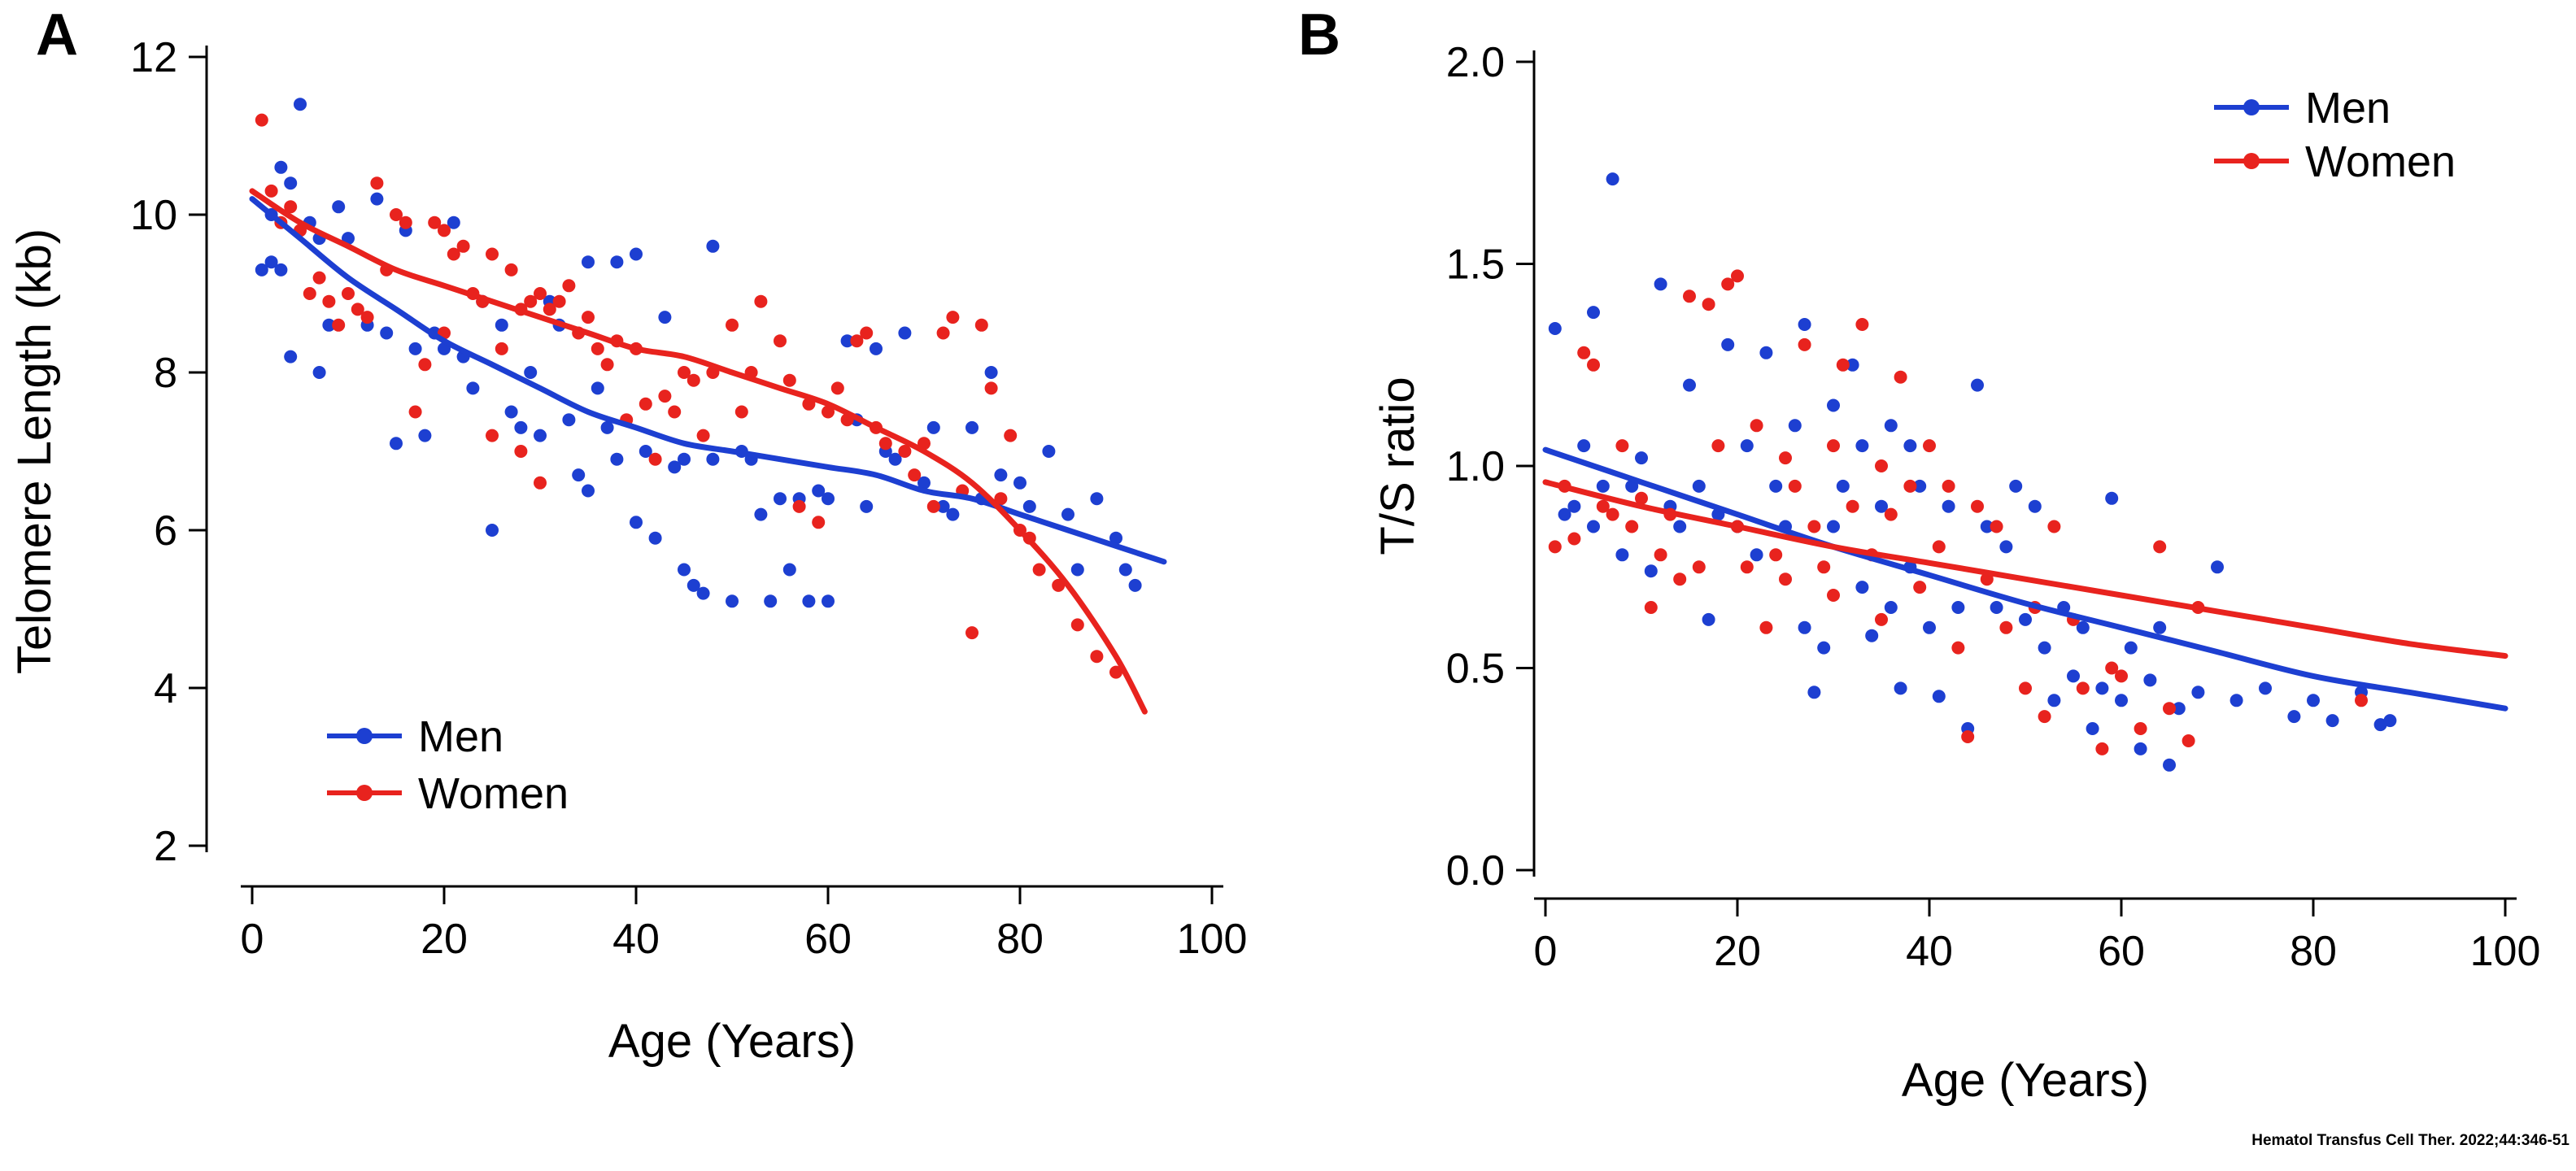  What do you see at coordinates (493, 794) in the screenshot?
I see `legend-label-women: Women` at bounding box center [493, 794].